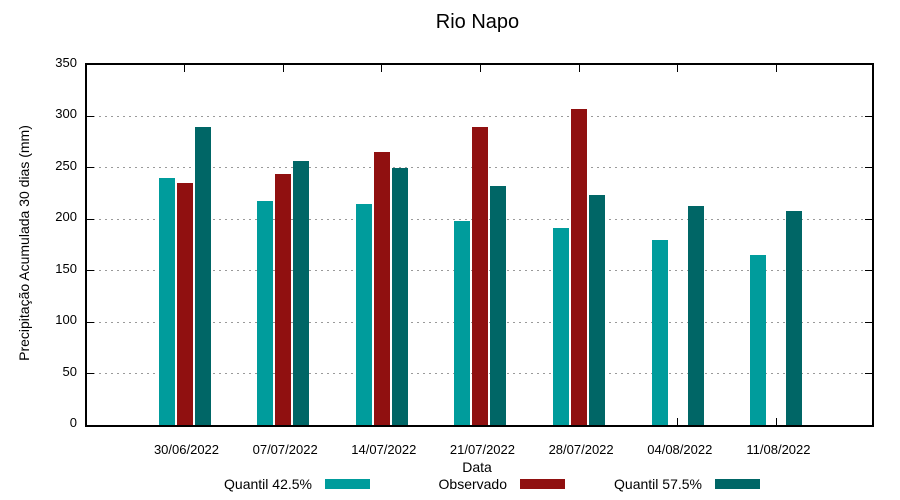  What do you see at coordinates (435, 484) in the screenshot?
I see `legend-item: Observado` at bounding box center [435, 484].